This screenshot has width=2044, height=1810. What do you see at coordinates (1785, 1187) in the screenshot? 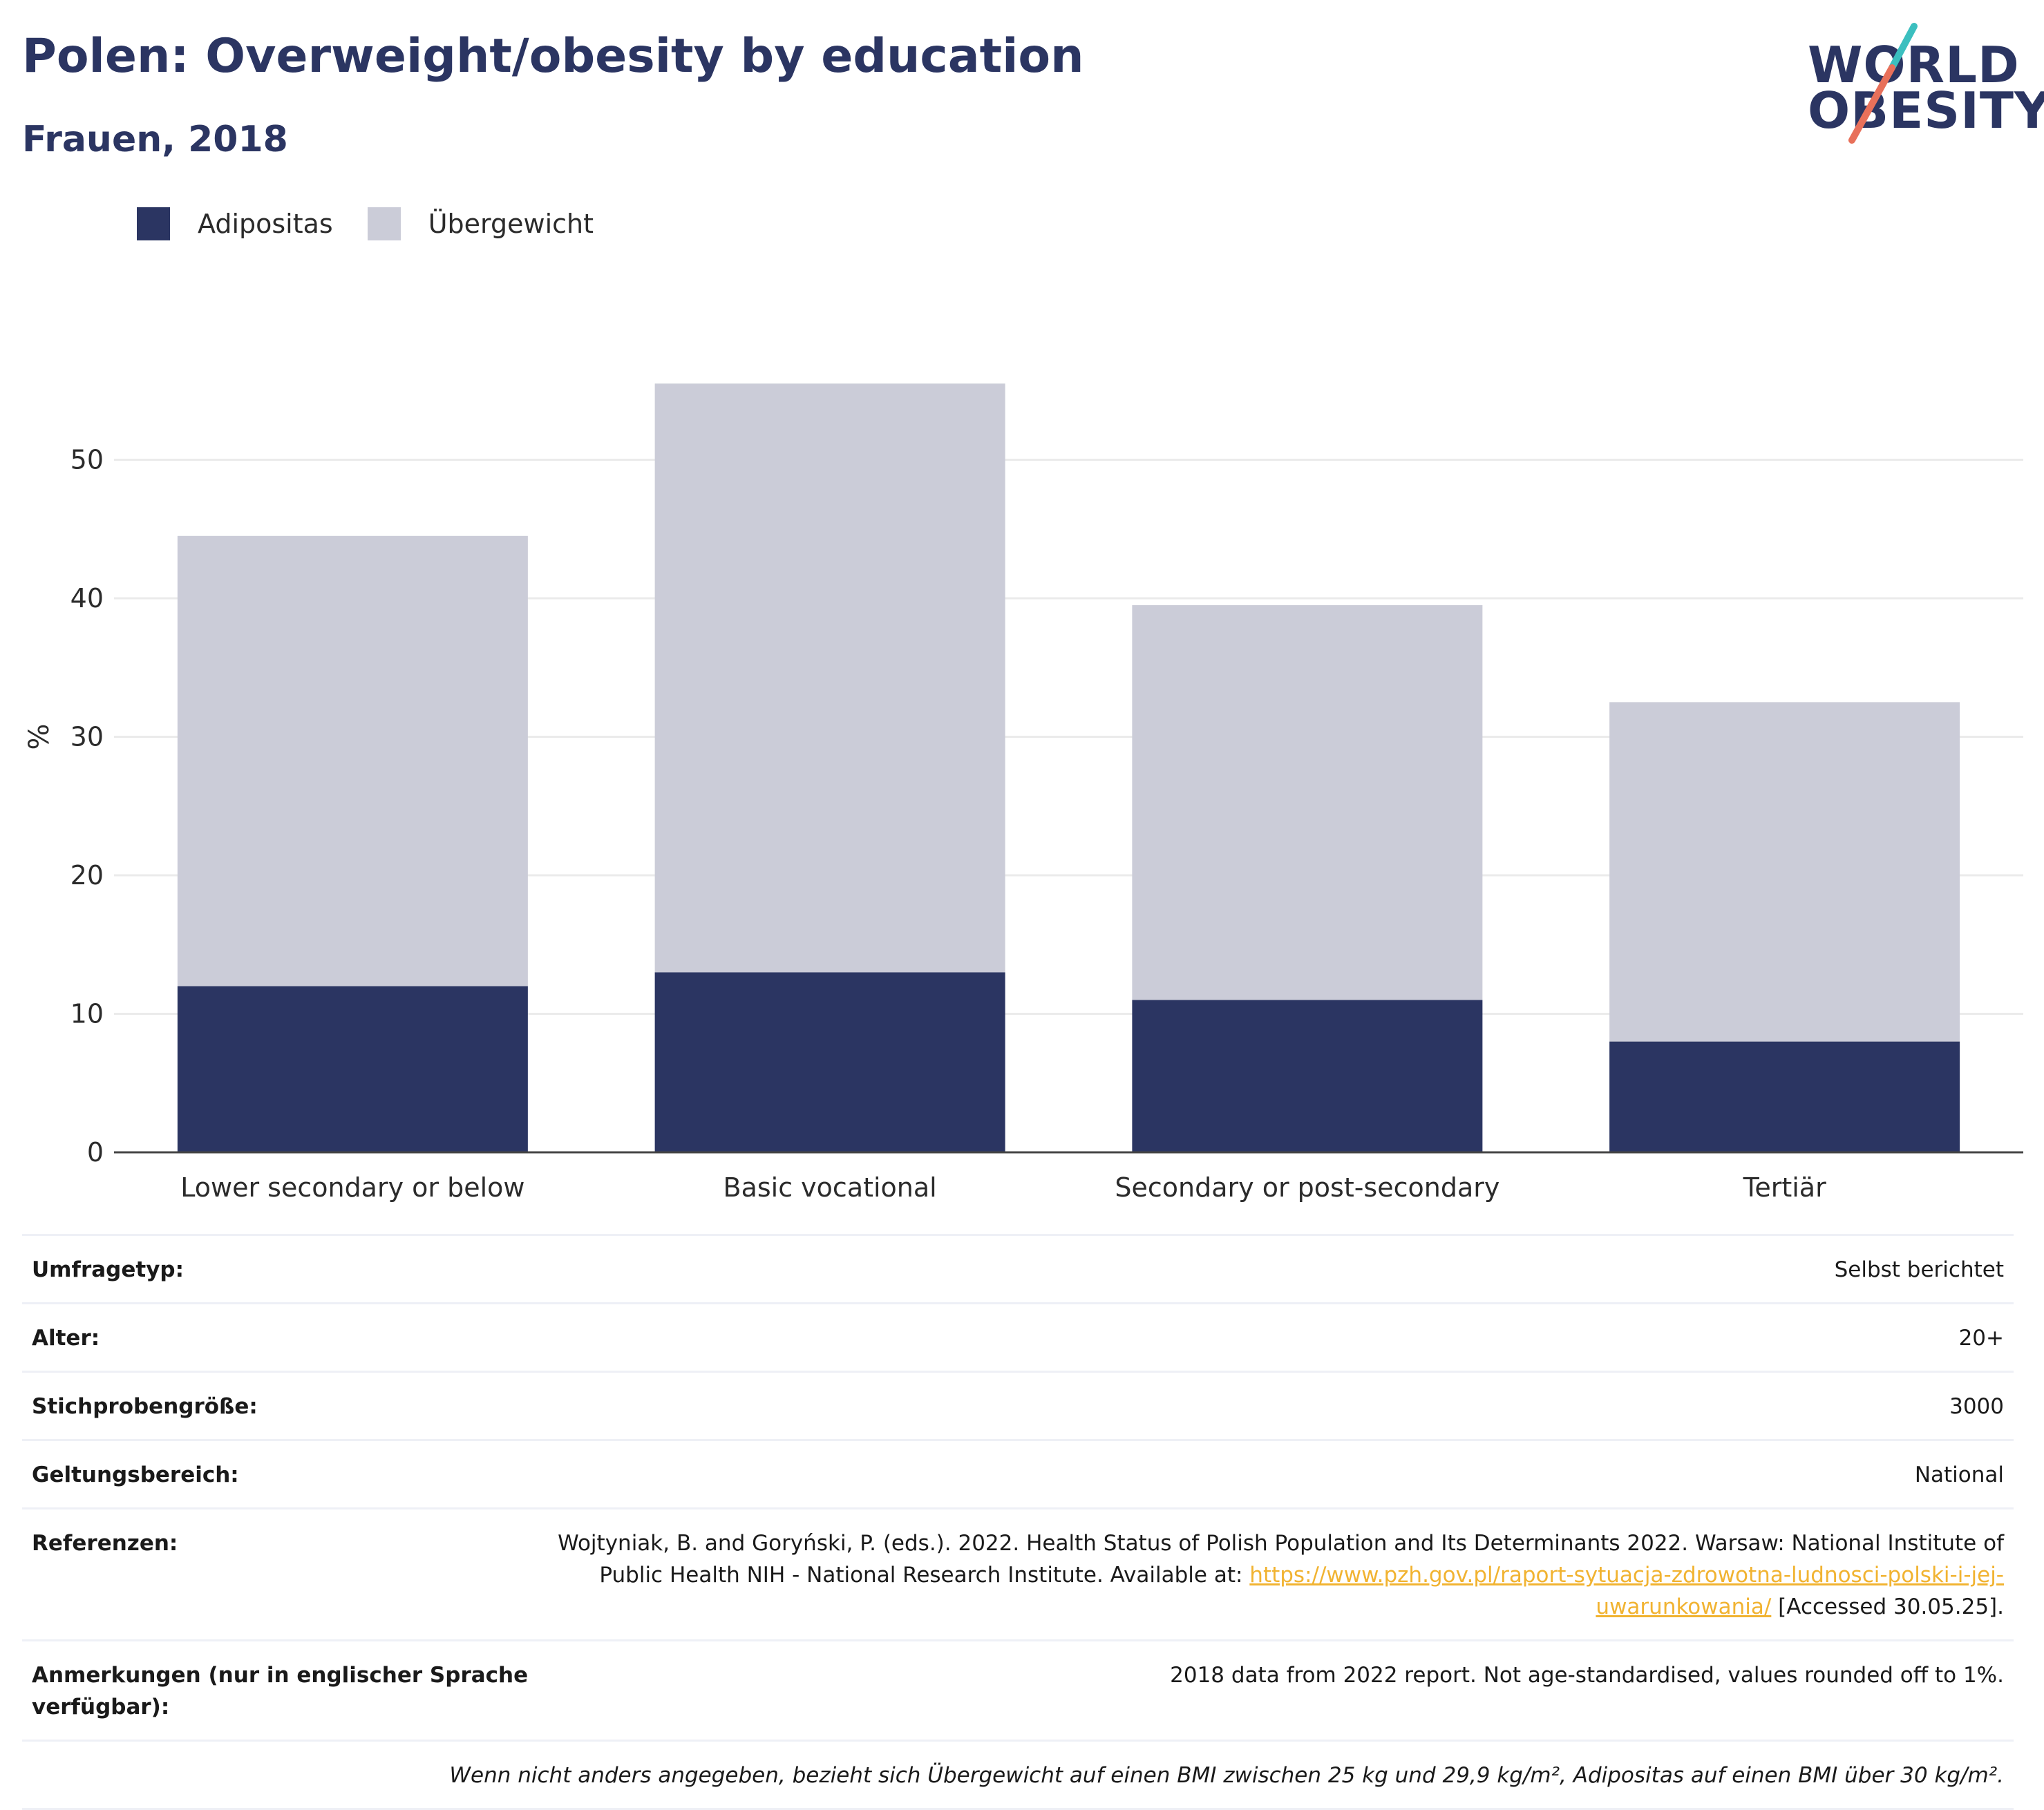
I see `x-tick-label: Tertiär` at bounding box center [1785, 1187].